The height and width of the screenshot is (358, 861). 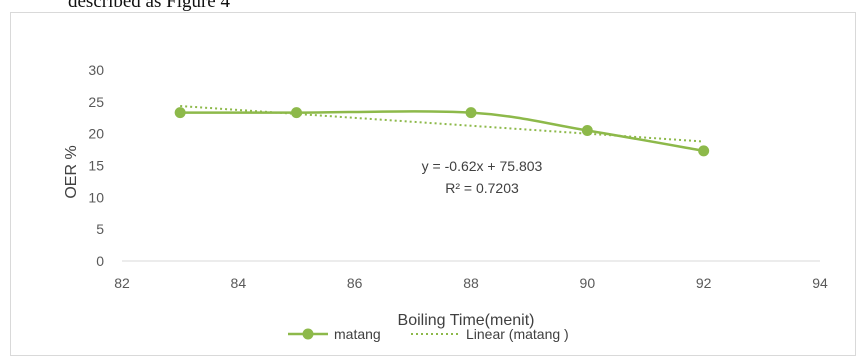 I want to click on trendline-r-squared: R² = 0.7203, so click(x=482, y=188).